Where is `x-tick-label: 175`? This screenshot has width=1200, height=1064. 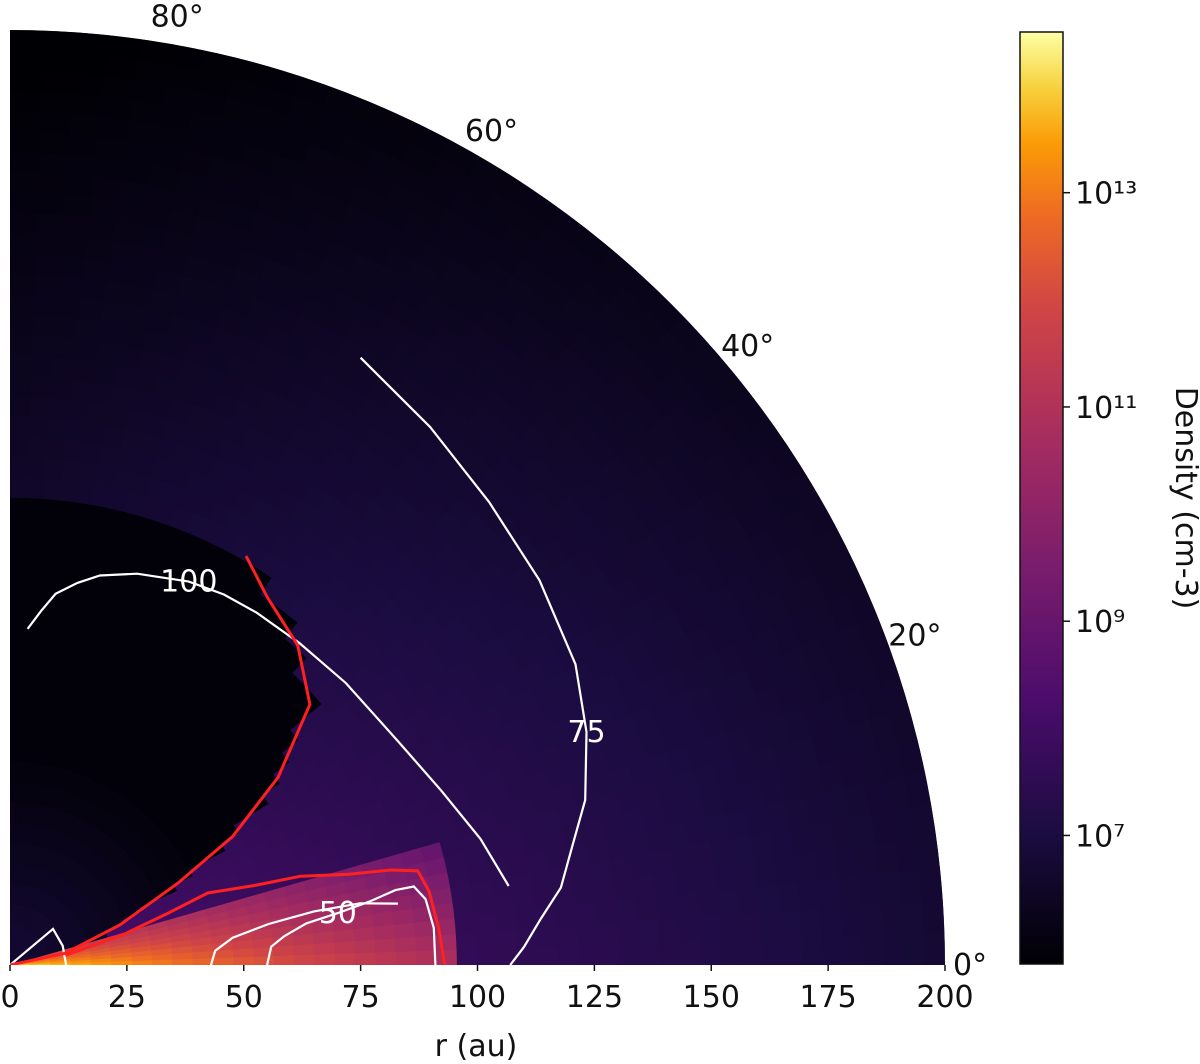 x-tick-label: 175 is located at coordinates (827, 997).